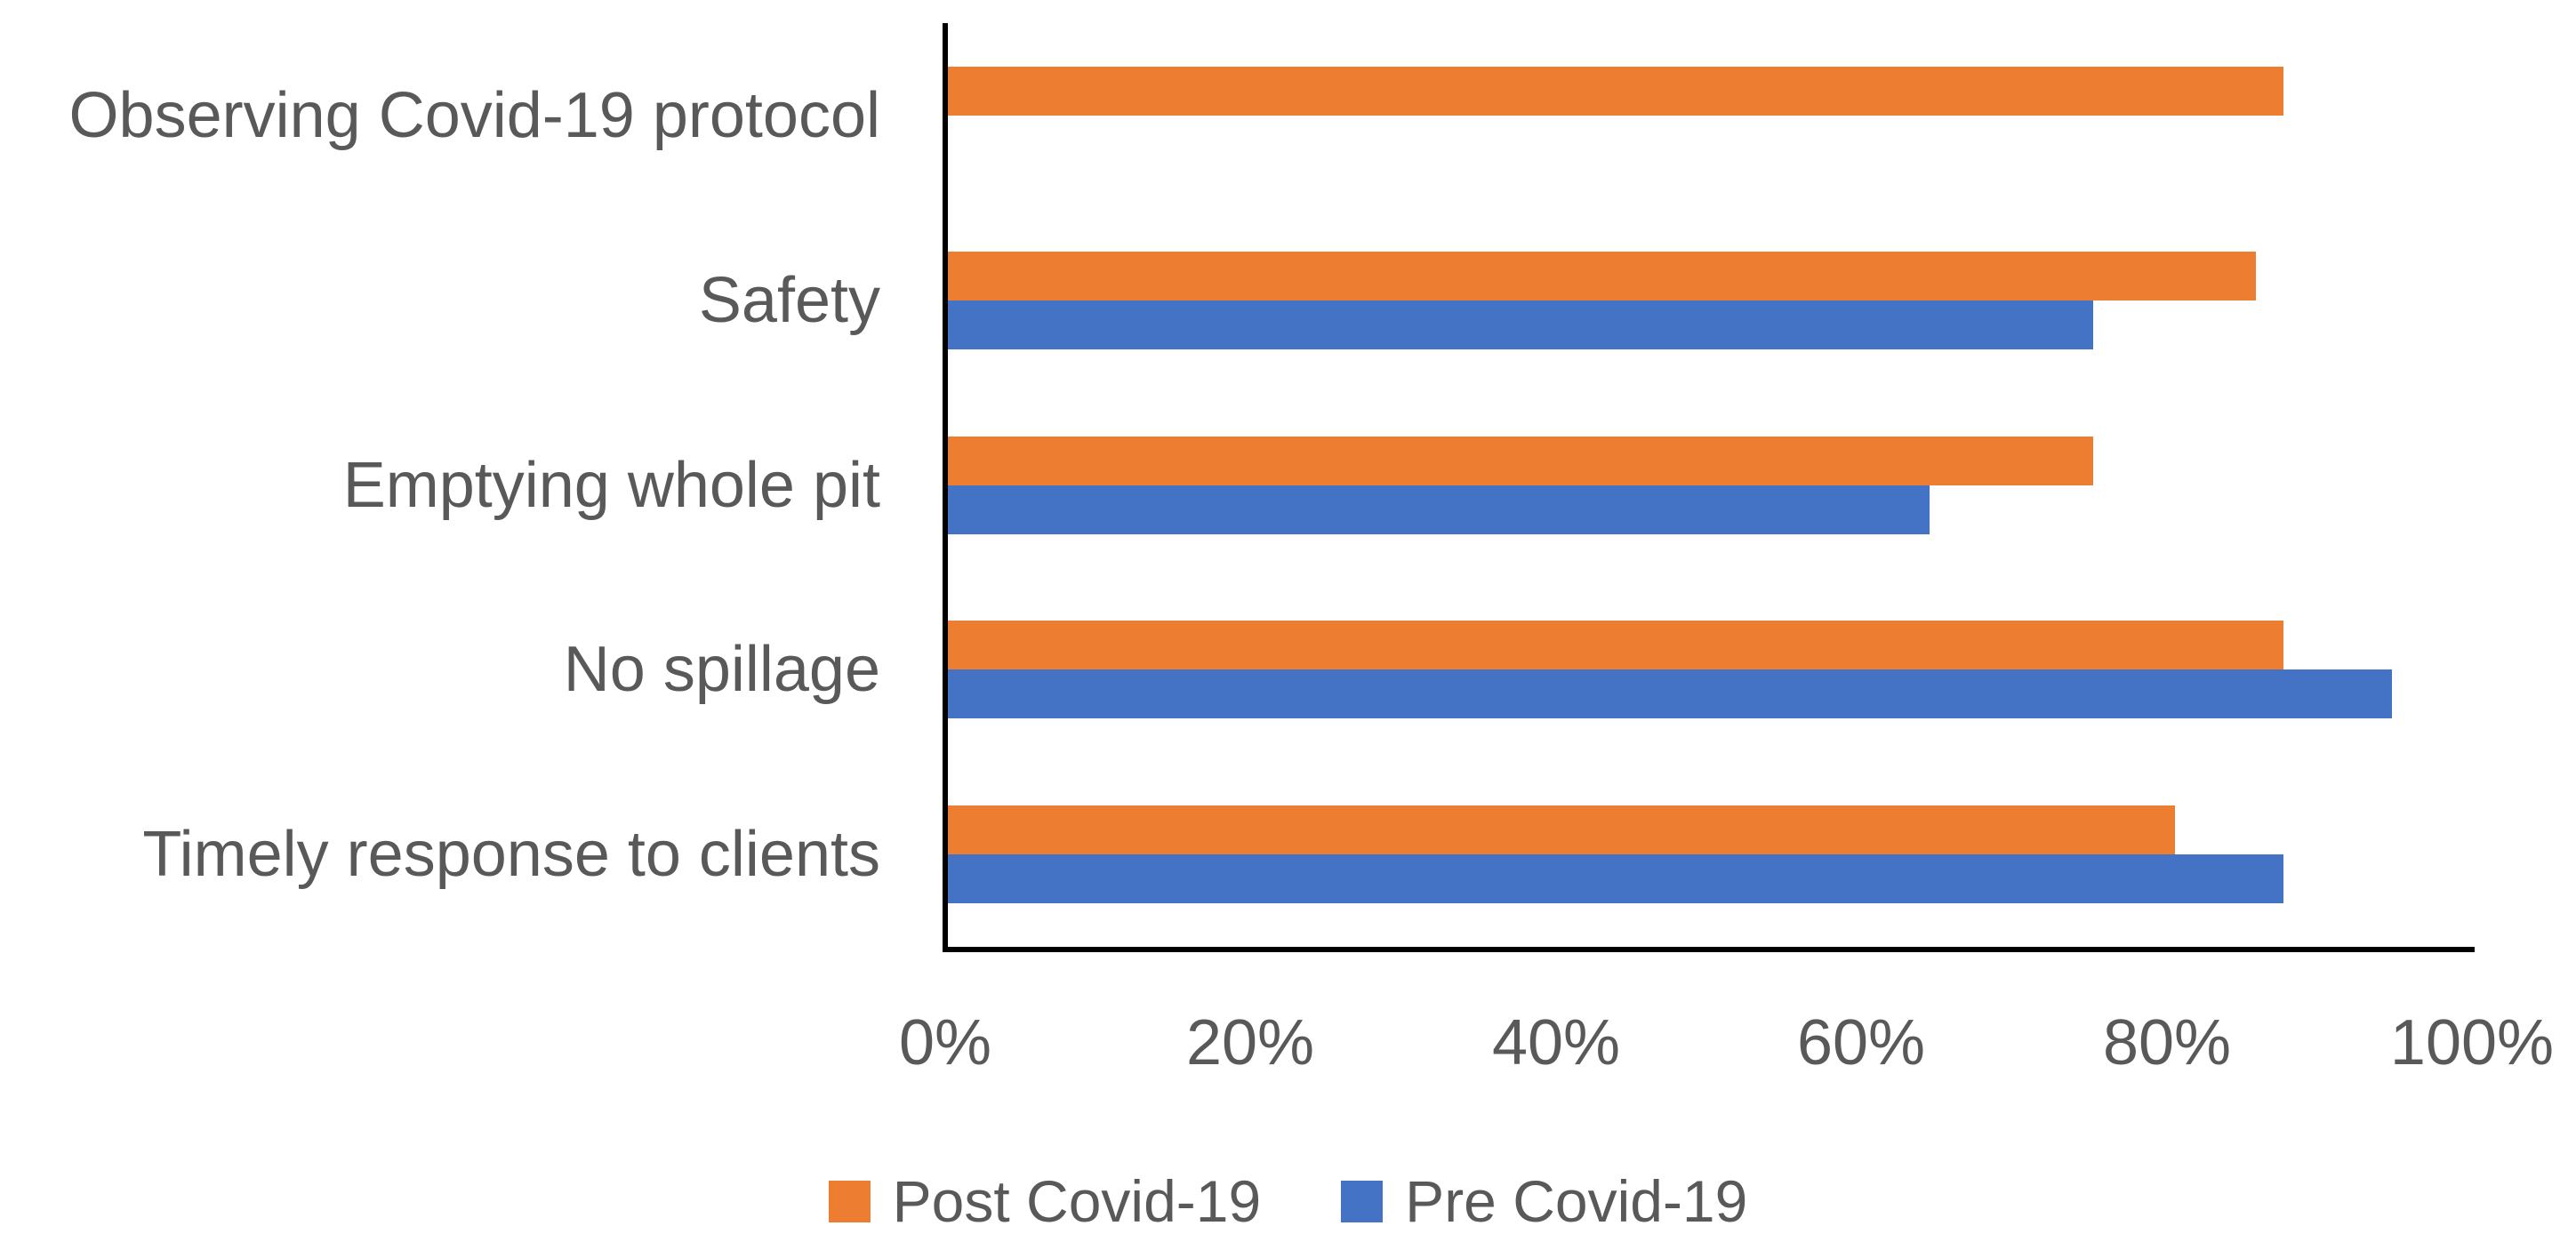 Image resolution: width=2576 pixels, height=1242 pixels. What do you see at coordinates (1077, 1201) in the screenshot?
I see `legend-label-post-covid-19: Post Covid-19` at bounding box center [1077, 1201].